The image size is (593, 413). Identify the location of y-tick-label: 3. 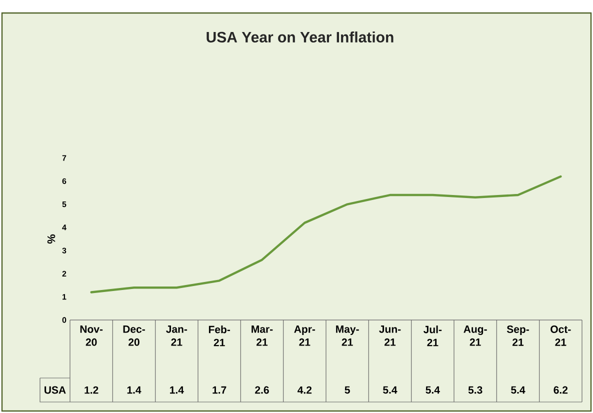
(64, 251).